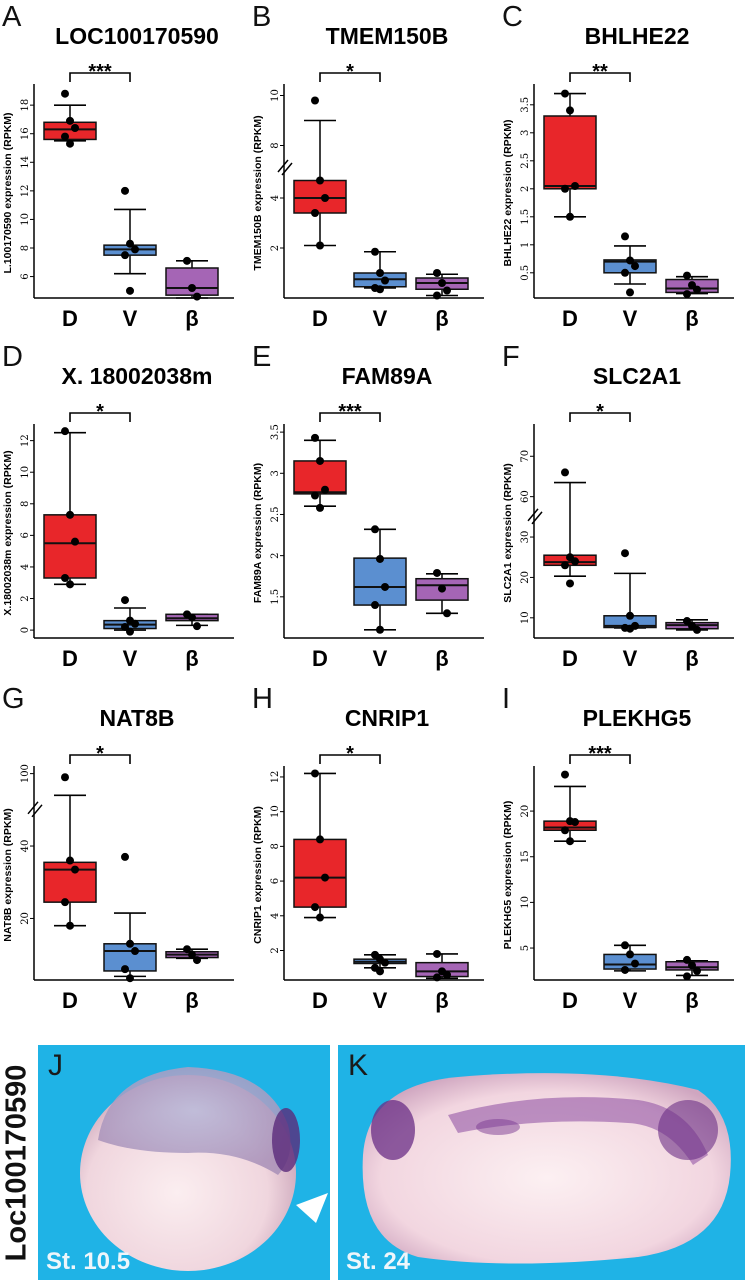 This screenshot has width=745, height=1280. Describe the element at coordinates (508, 875) in the screenshot. I see `y-axis-label: PLEKHG5 expression (RPKM)` at that location.